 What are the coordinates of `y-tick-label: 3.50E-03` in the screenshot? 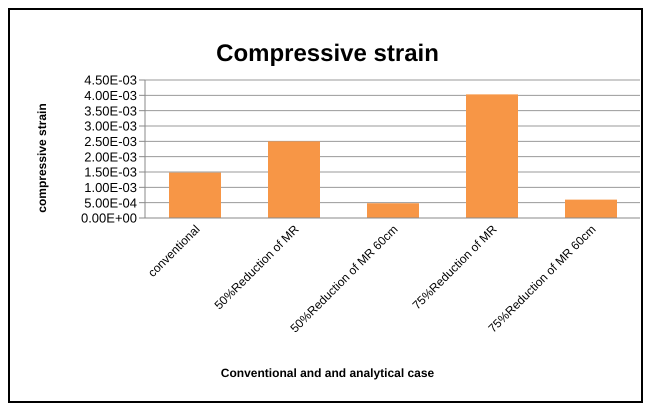 It's located at (110, 110).